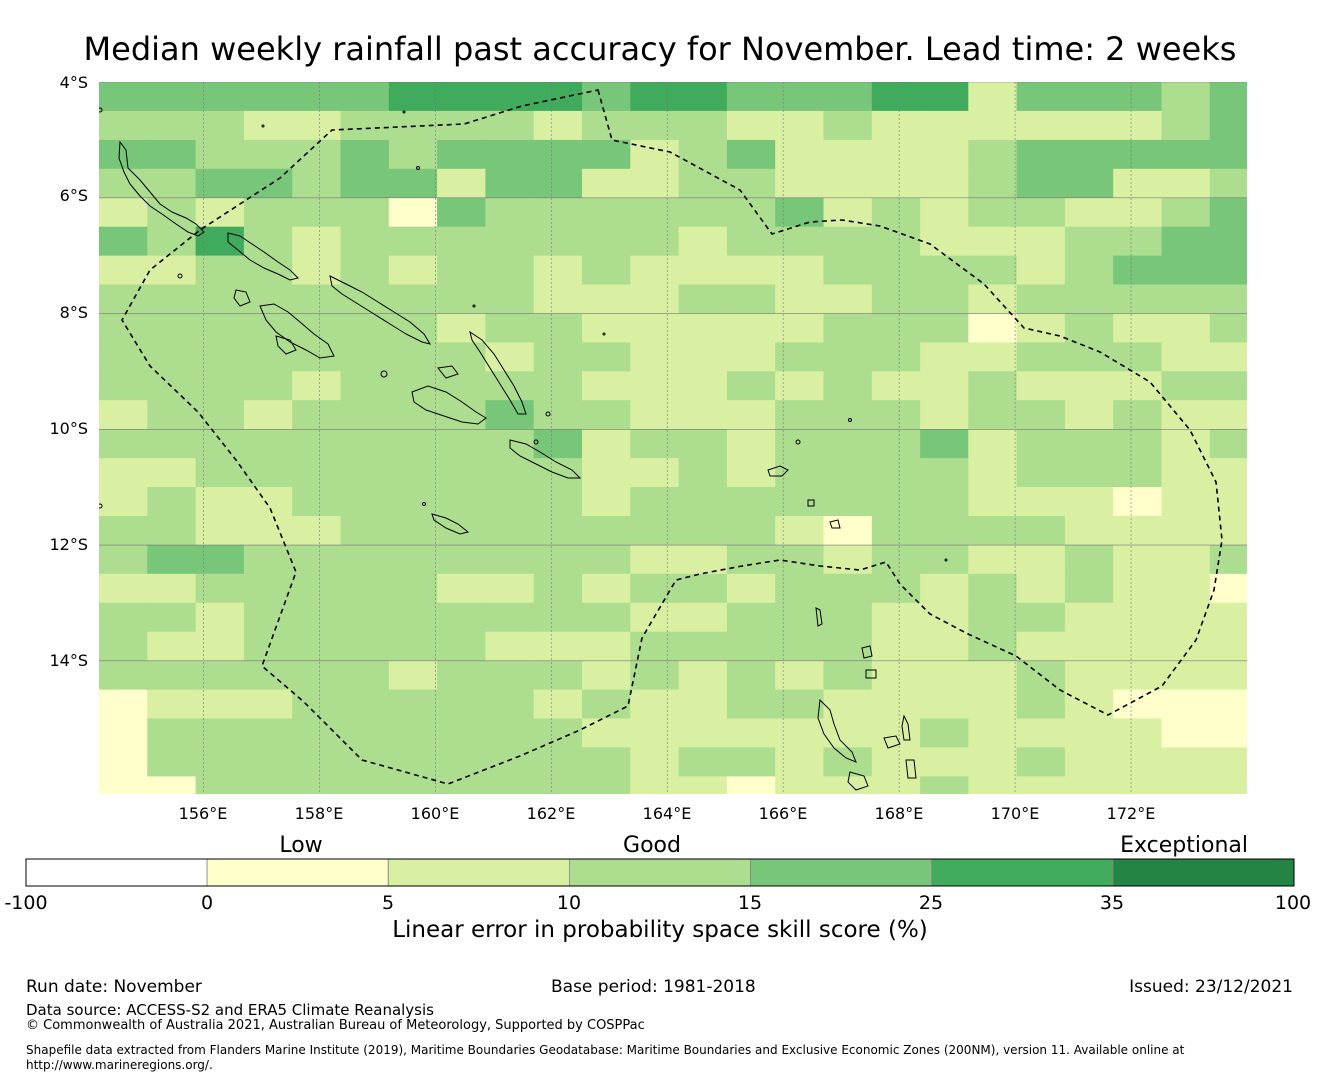 The image size is (1320, 1080). I want to click on shapefile-url: http://www.marineregions.org/., so click(119, 1065).